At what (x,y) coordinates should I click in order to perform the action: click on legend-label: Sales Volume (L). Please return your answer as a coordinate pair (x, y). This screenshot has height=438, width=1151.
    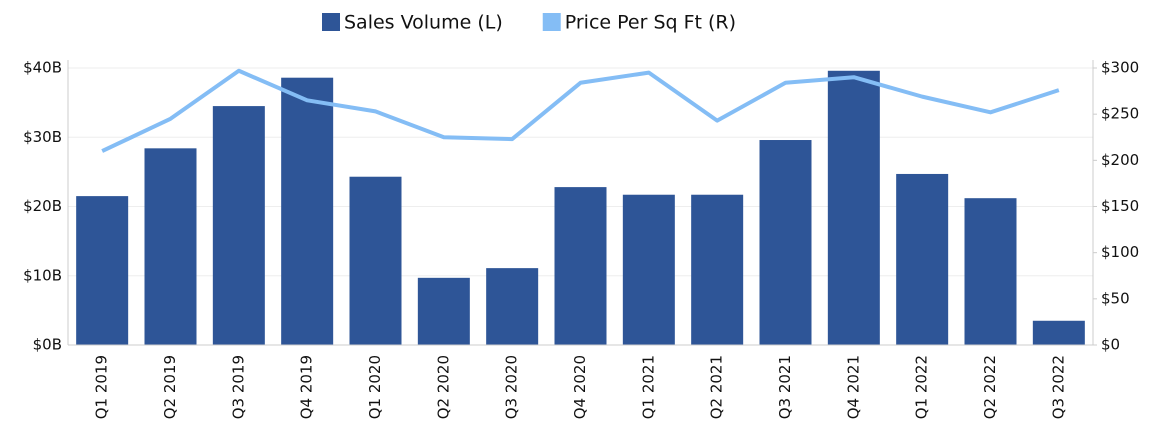
    Looking at the image, I should click on (423, 23).